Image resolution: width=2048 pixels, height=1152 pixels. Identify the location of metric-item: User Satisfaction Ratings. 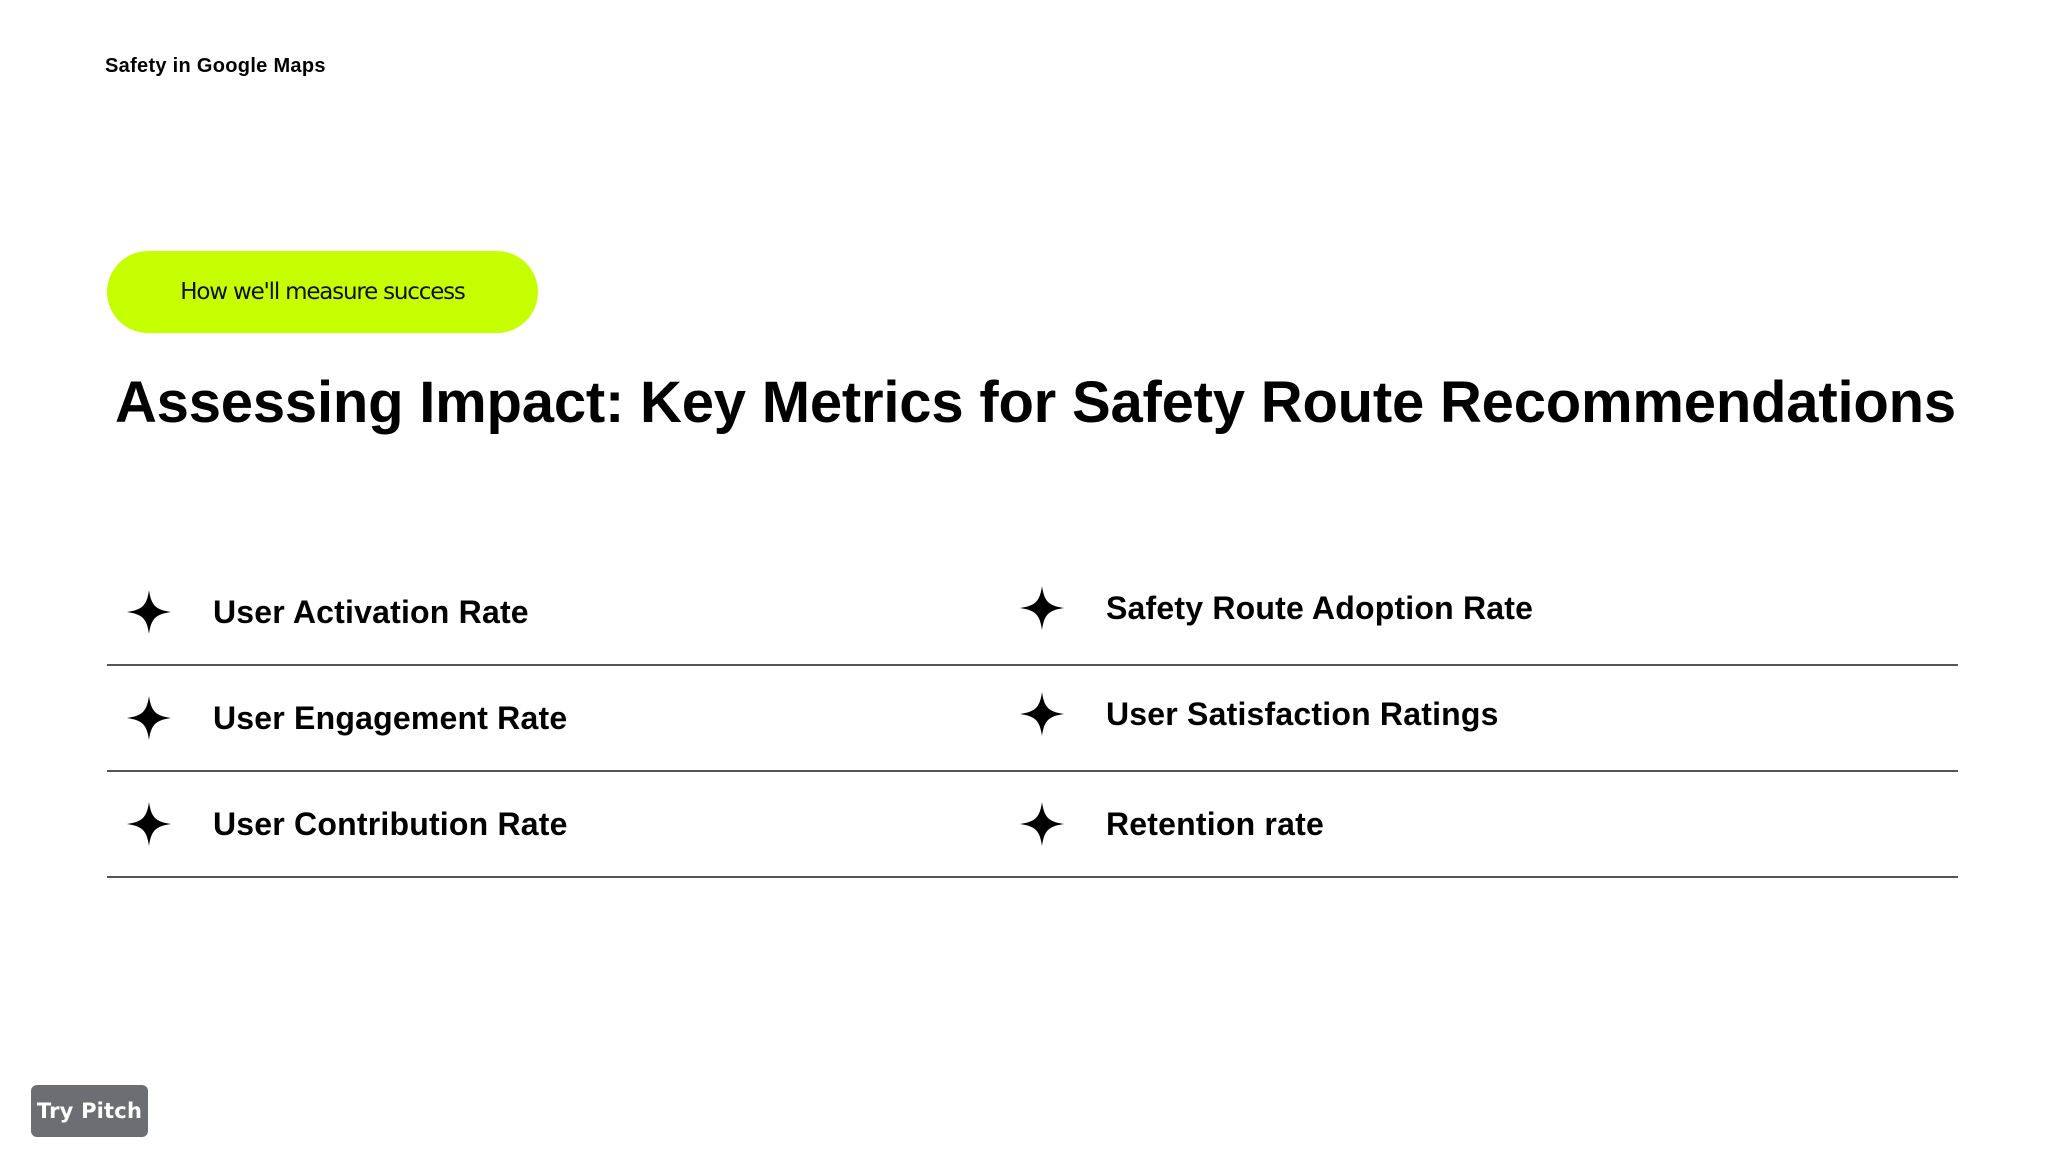
(1259, 714).